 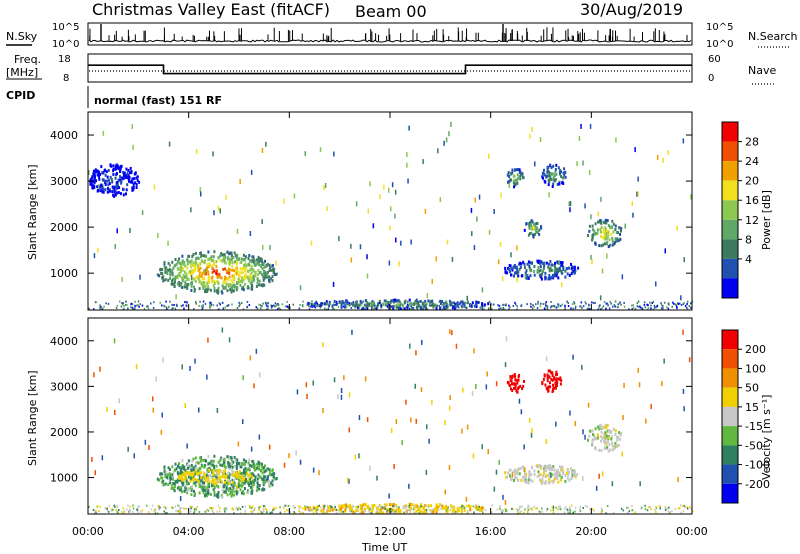 I want to click on colorbar-swatch, so click(x=730, y=455).